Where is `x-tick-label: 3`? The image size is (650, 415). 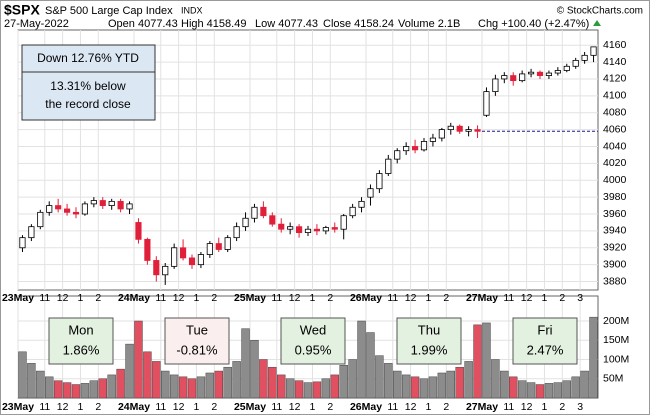 x-tick-label: 3 is located at coordinates (580, 298).